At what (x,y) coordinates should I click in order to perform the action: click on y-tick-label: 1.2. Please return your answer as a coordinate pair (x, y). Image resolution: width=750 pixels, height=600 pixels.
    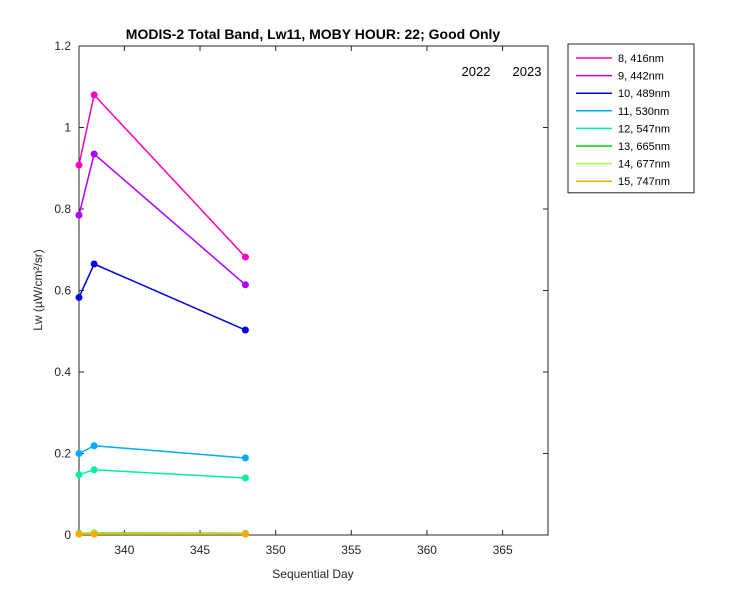
    Looking at the image, I should click on (62, 46).